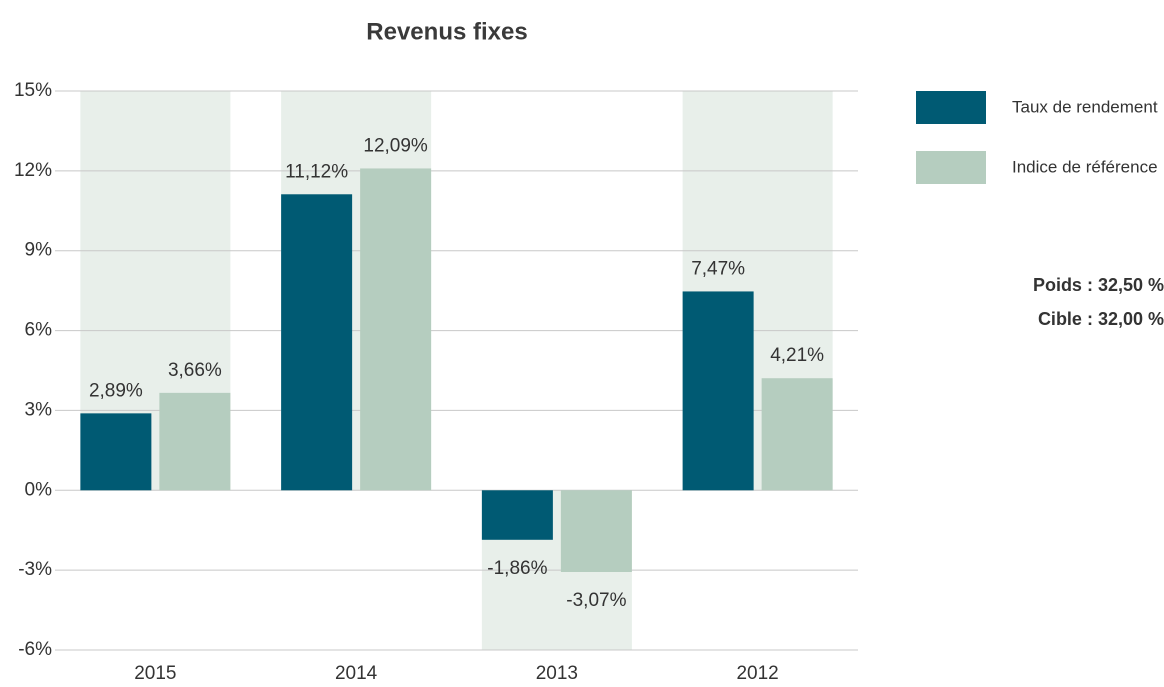 The image size is (1164, 687). What do you see at coordinates (1101, 319) in the screenshot?
I see `annotation: Cible : 32,00 %` at bounding box center [1101, 319].